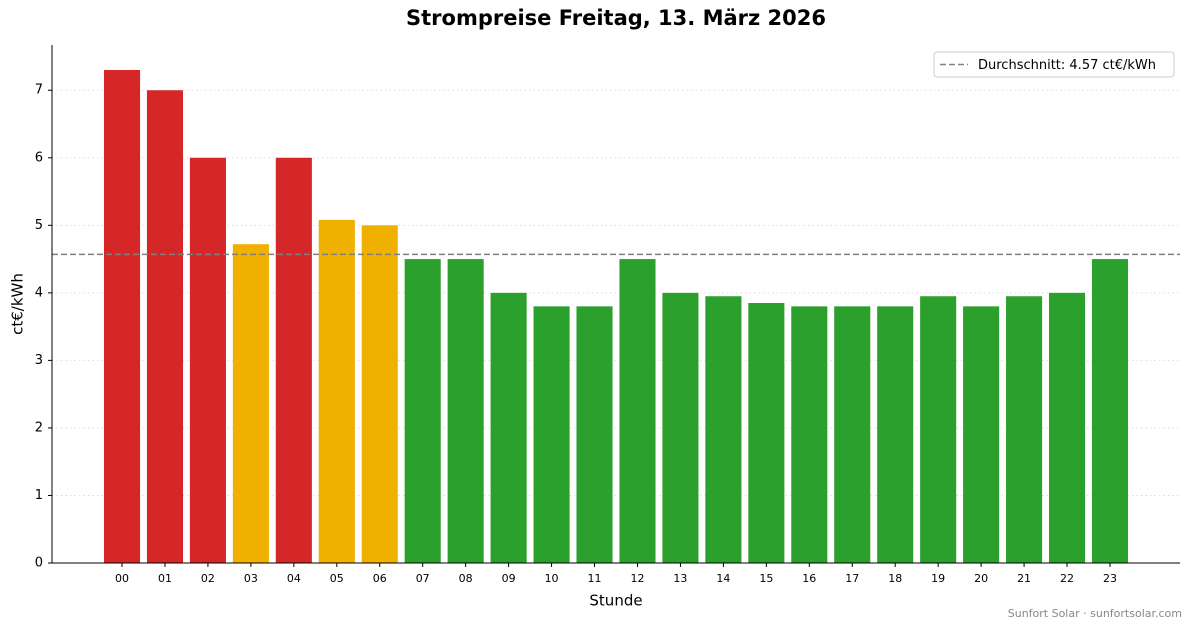 The width and height of the screenshot is (1193, 632). Describe the element at coordinates (895, 578) in the screenshot. I see `x-tick-label: 18` at that location.